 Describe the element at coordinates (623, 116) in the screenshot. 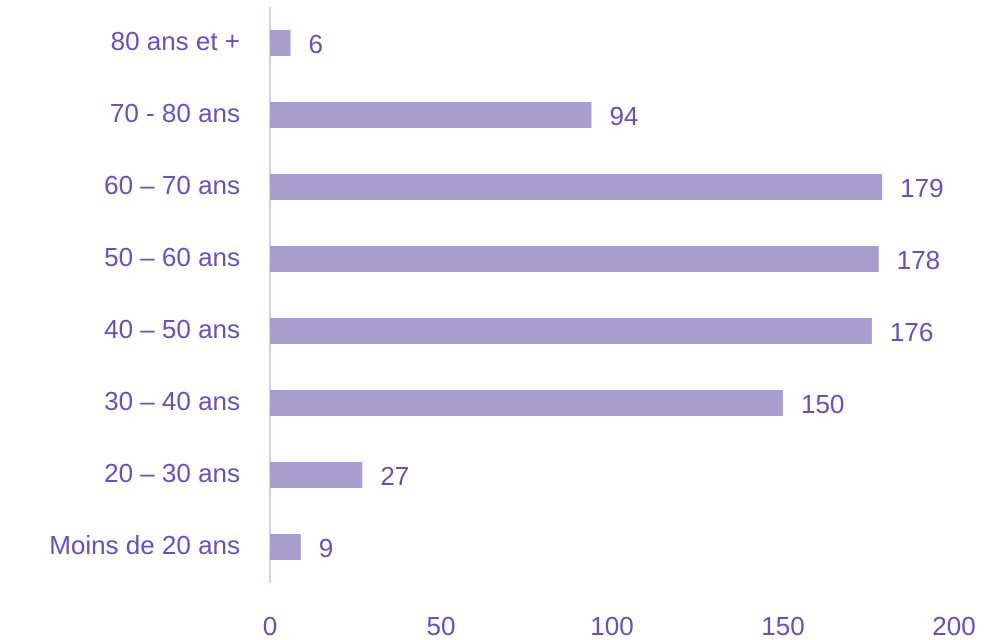

I see `value-label: 94` at that location.